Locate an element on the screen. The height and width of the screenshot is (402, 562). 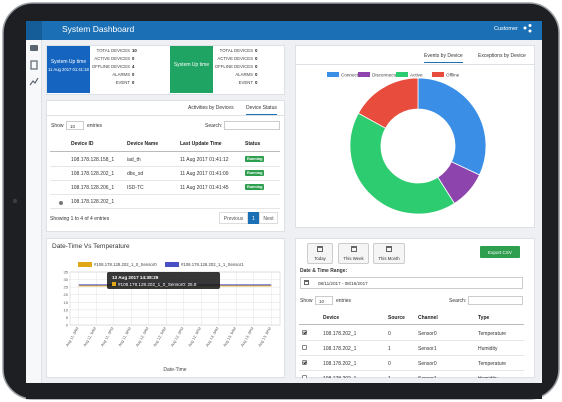
column-header: Status is located at coordinates (253, 144).